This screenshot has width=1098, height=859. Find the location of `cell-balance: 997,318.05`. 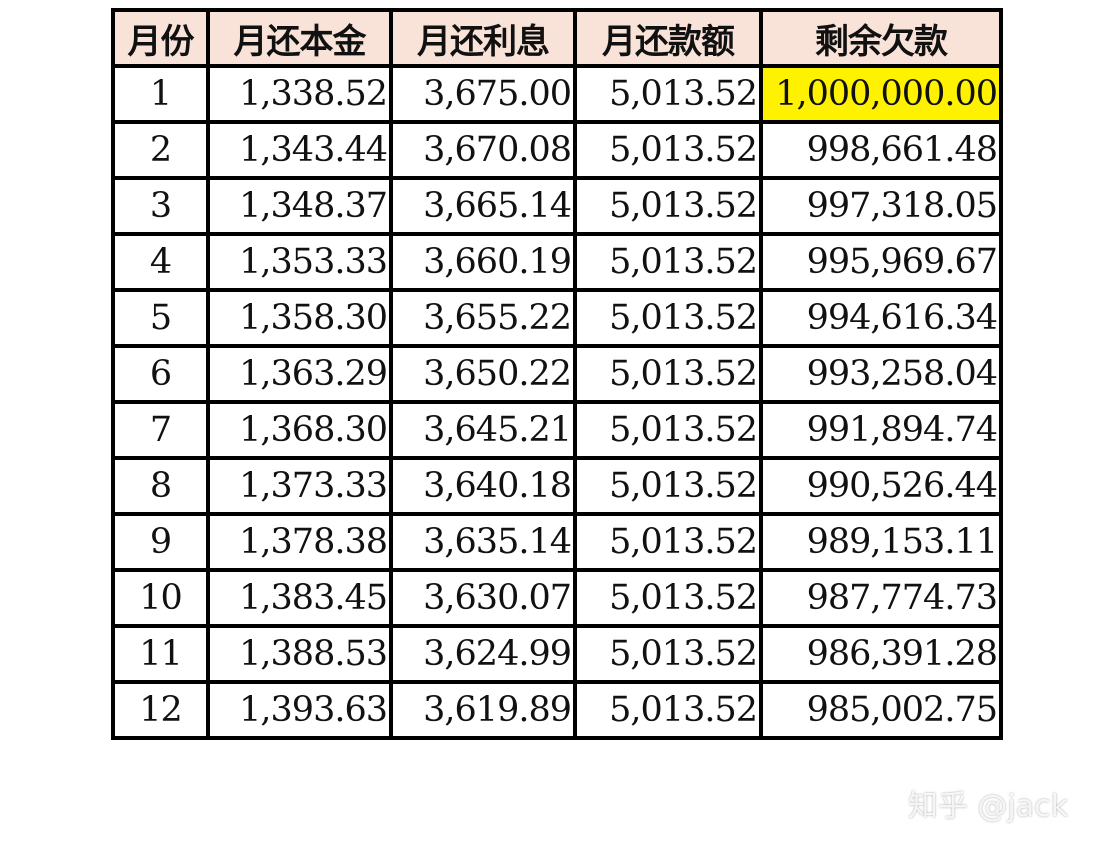

cell-balance: 997,318.05 is located at coordinates (881, 206).